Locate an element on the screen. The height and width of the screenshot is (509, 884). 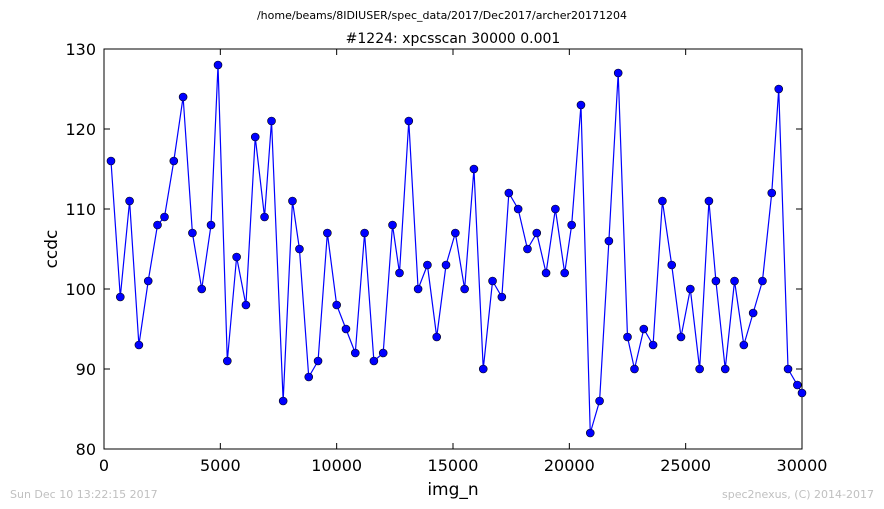
y-tick-label: 90 is located at coordinates (86, 369).